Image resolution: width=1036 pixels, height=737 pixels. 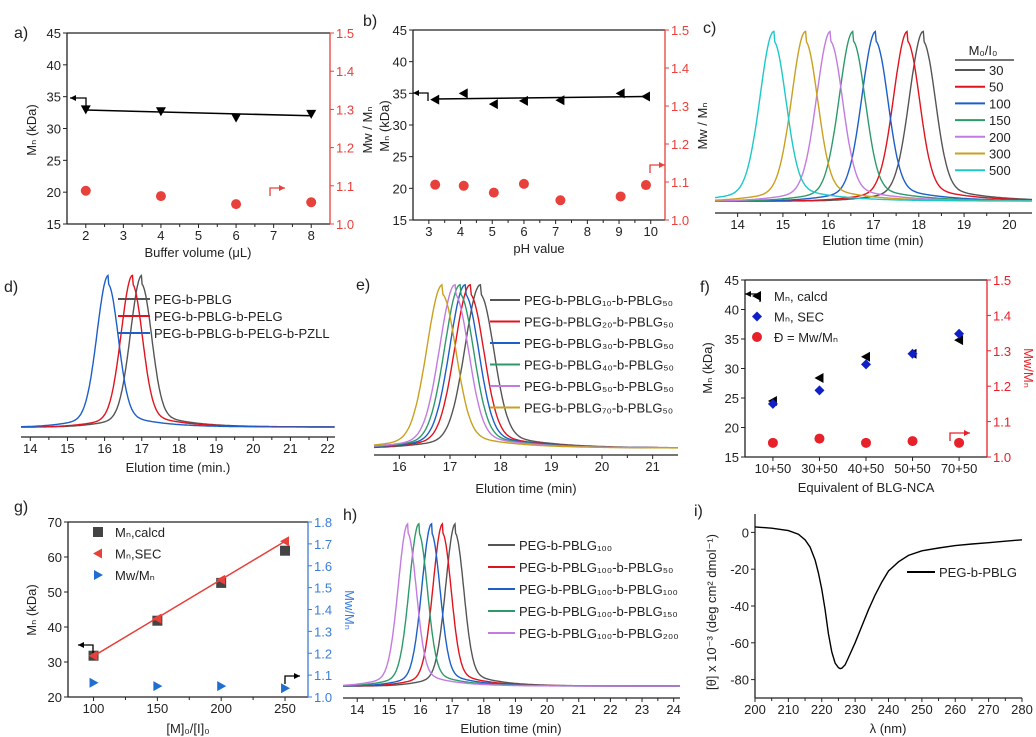 I want to click on legend-label: 30, so click(x=996, y=70).